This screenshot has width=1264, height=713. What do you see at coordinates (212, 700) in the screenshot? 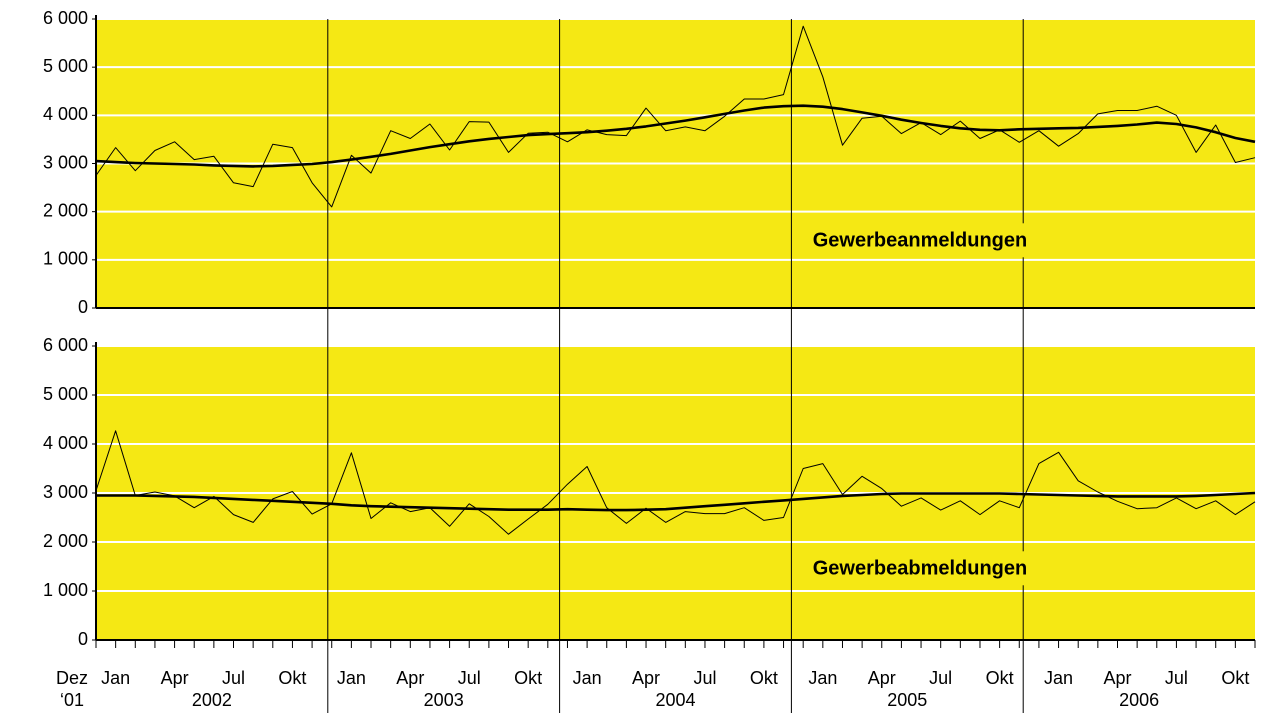
I see `year-label: 2002` at bounding box center [212, 700].